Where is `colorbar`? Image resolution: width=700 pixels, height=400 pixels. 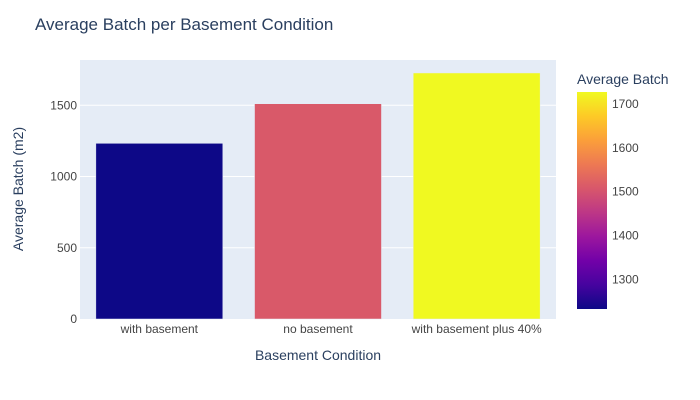
colorbar is located at coordinates (592, 200).